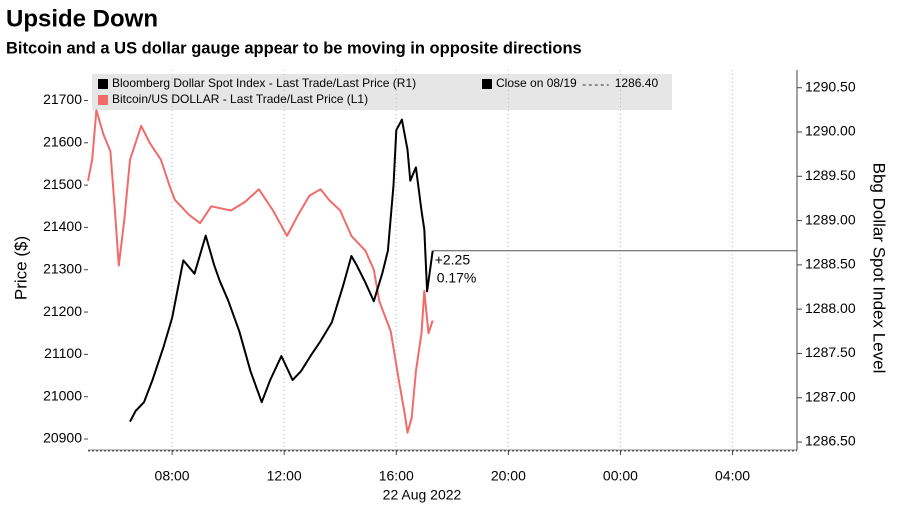 Image resolution: width=900 pixels, height=510 pixels. Describe the element at coordinates (284, 476) in the screenshot. I see `x-tick-label: 12:00` at that location.